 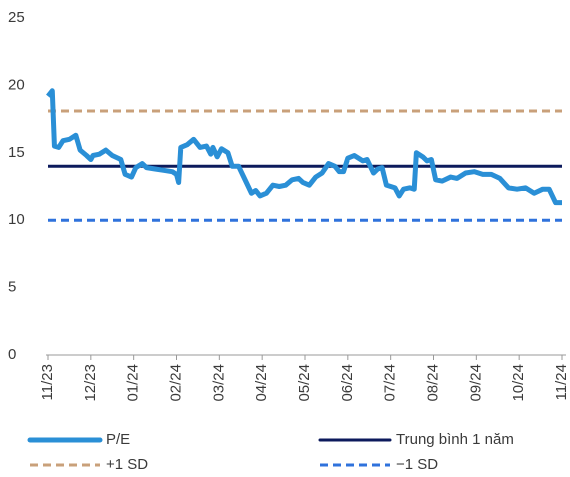 What do you see at coordinates (127, 464) in the screenshot?
I see `legend-label: +1 SD` at bounding box center [127, 464].